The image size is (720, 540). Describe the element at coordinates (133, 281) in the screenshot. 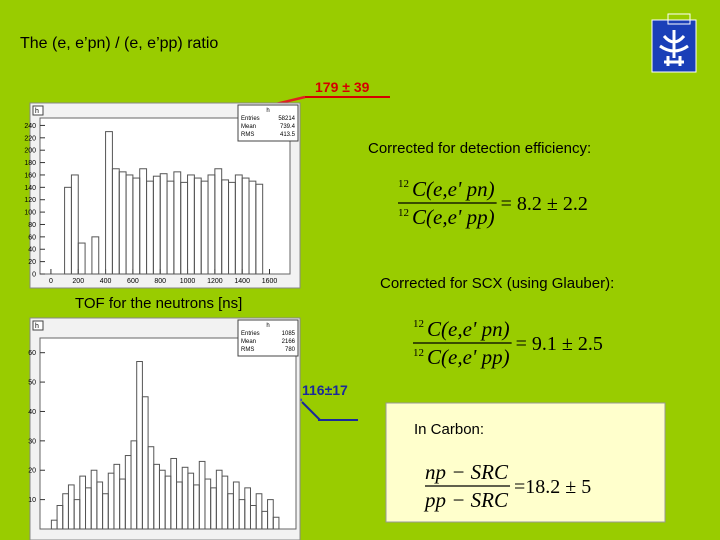

I see `x-tick-label: 600` at that location.